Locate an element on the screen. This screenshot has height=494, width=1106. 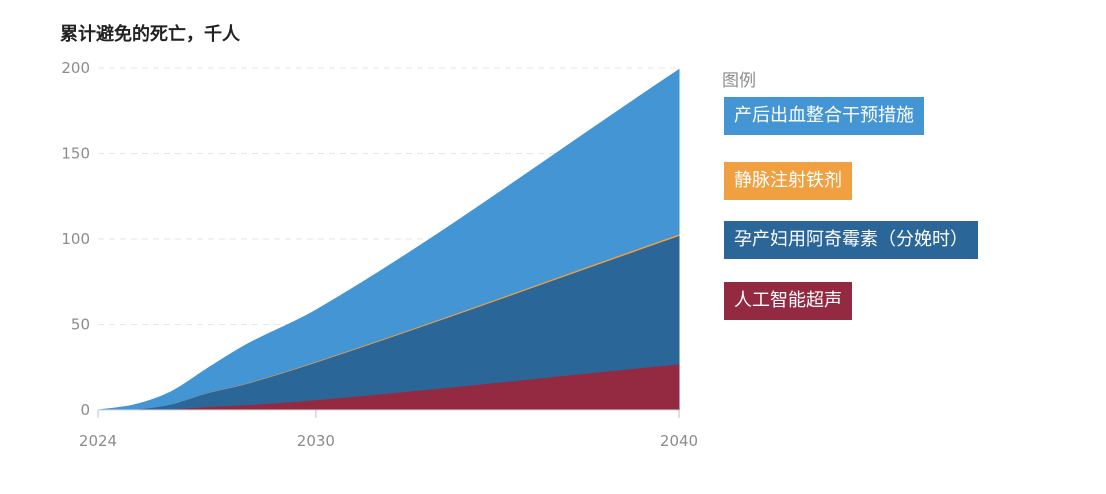
legend-title: 图例 is located at coordinates (739, 81).